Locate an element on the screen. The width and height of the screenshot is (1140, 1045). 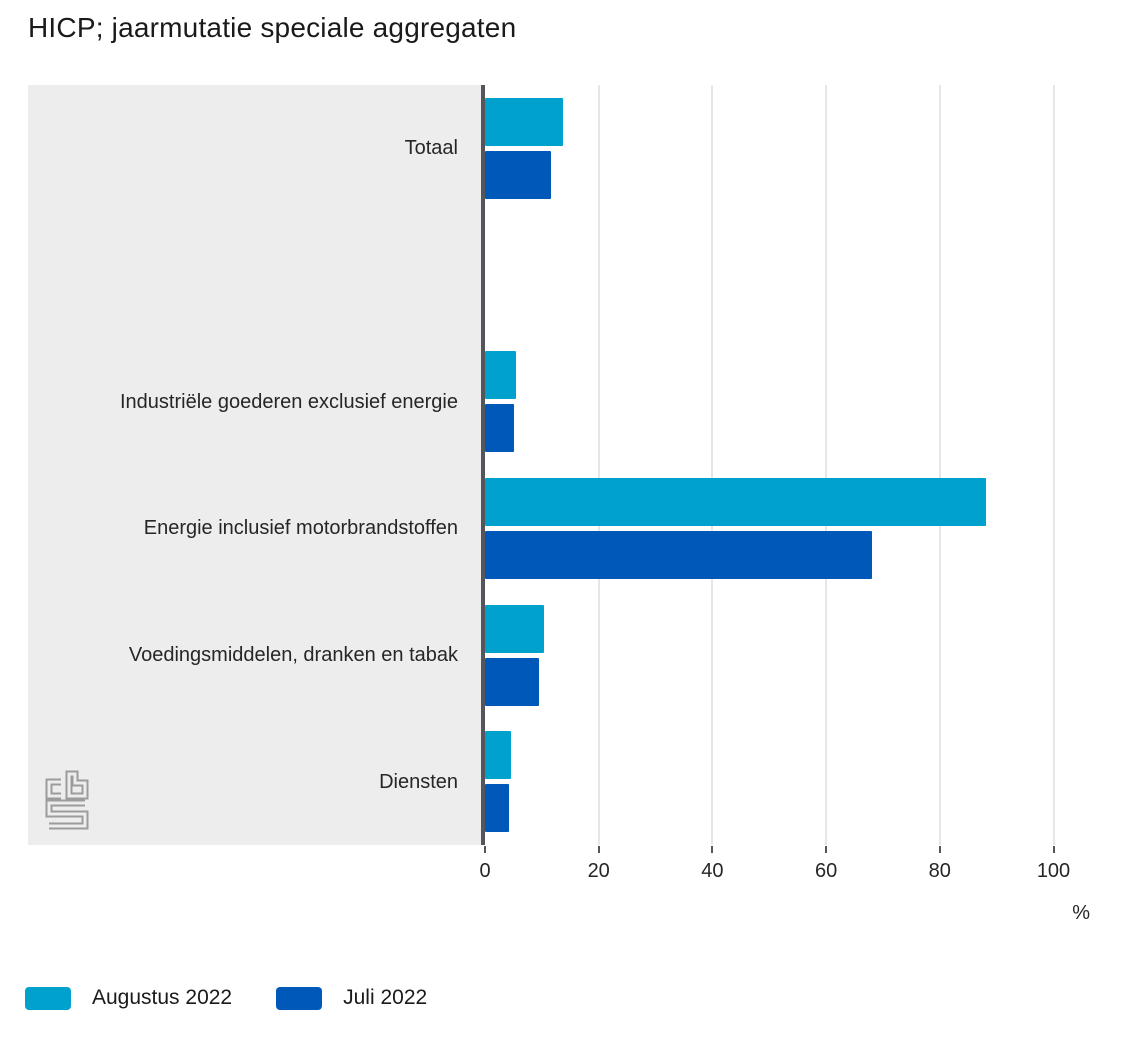
legend-item-juli-2022: Juli 2022 is located at coordinates (351, 998).